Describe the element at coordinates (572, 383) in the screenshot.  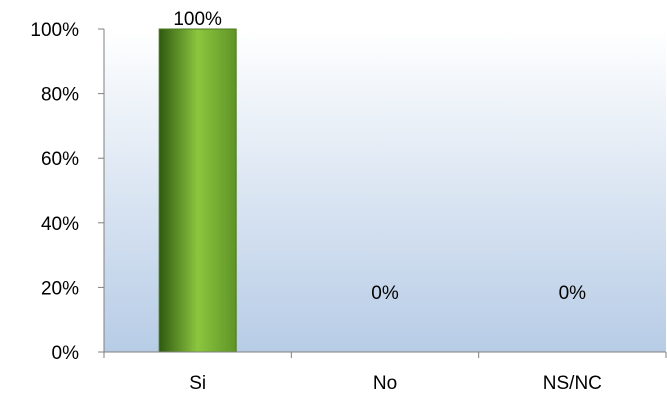
I see `x-category-label: NS/NC` at that location.